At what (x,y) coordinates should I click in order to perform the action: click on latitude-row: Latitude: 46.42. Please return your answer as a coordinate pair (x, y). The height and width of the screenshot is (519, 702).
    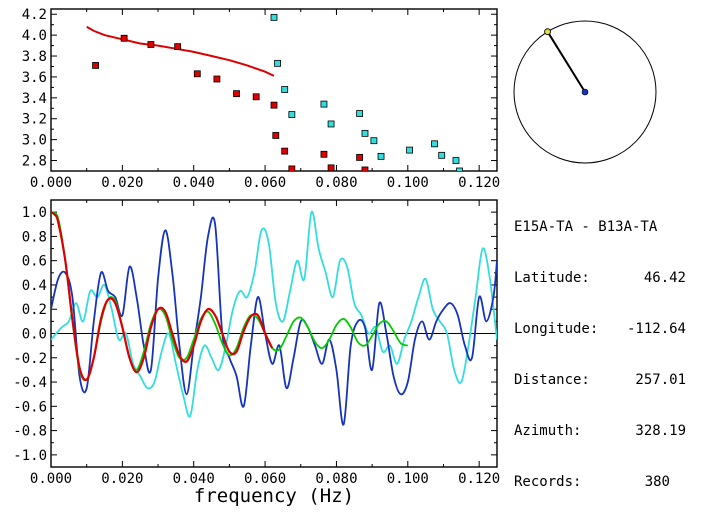
    Looking at the image, I should click on (600, 278).